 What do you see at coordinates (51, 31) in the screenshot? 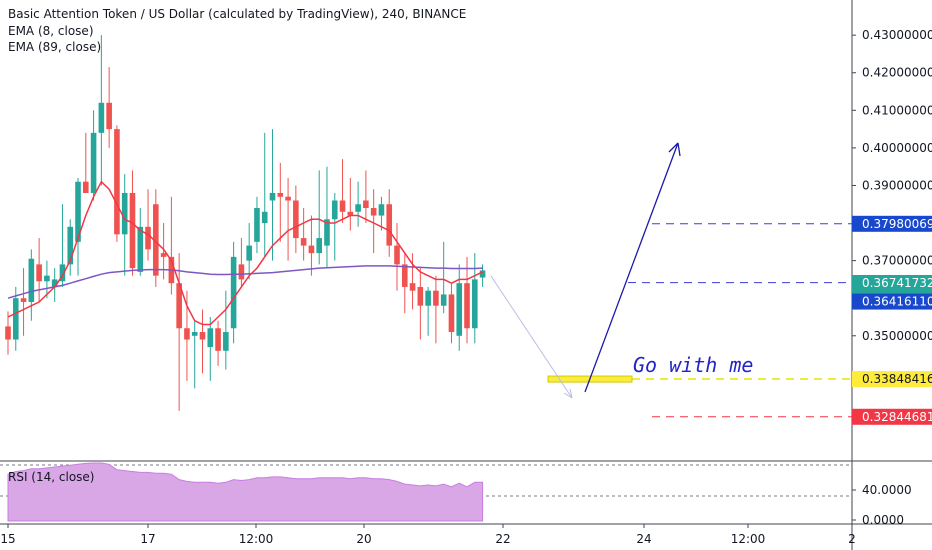
I see `ema8-legend: EMA (8, close)` at bounding box center [51, 31].